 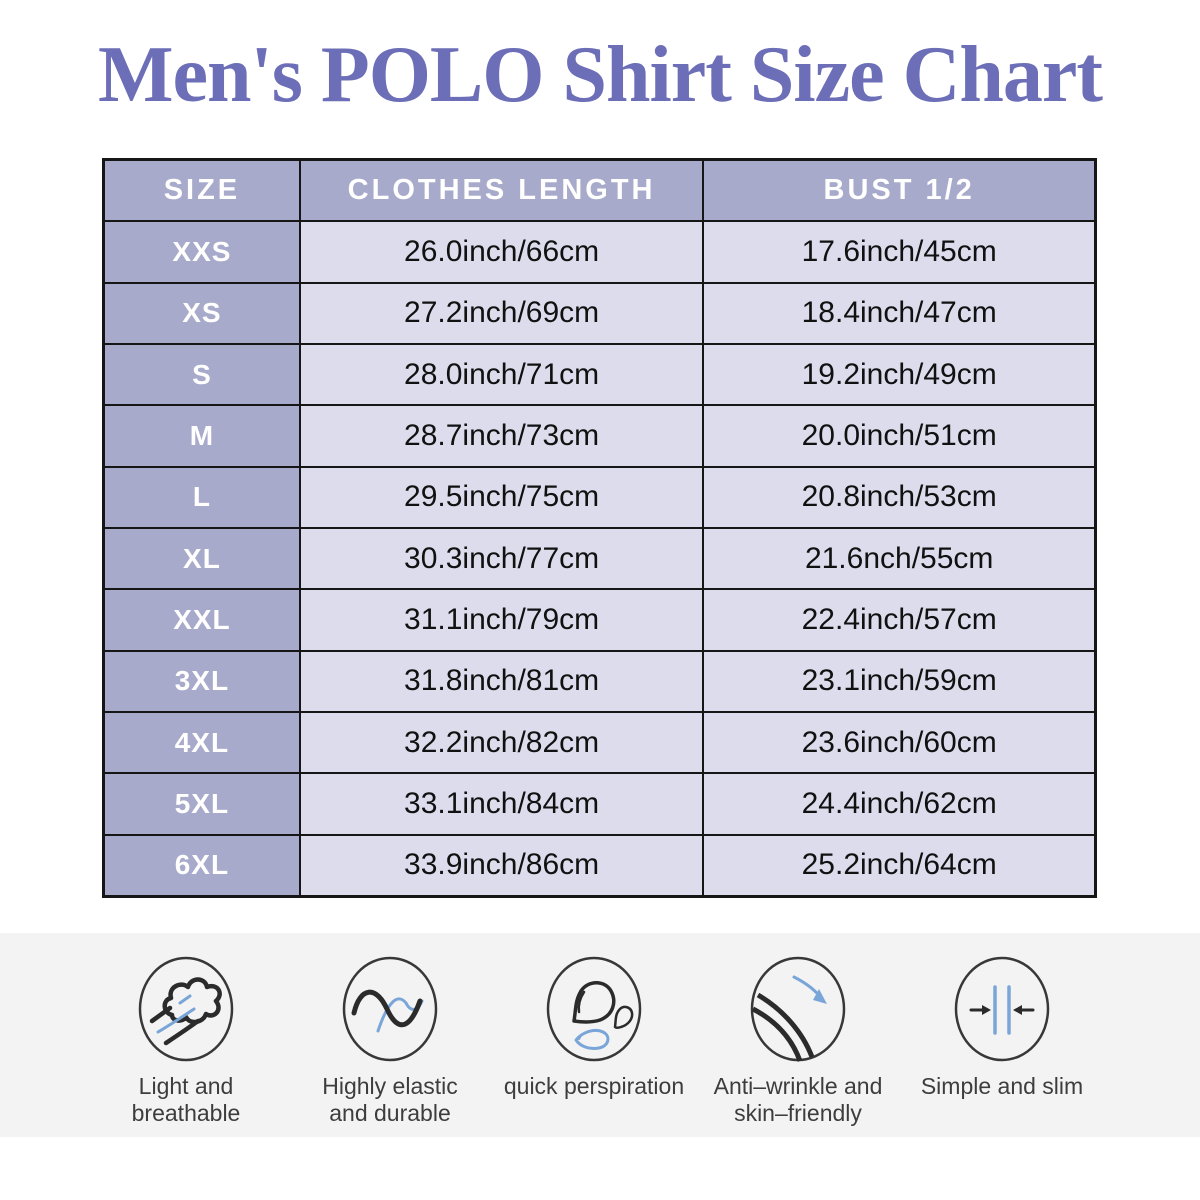 I want to click on length-cell: 32.2inch/82cm, so click(x=500, y=742).